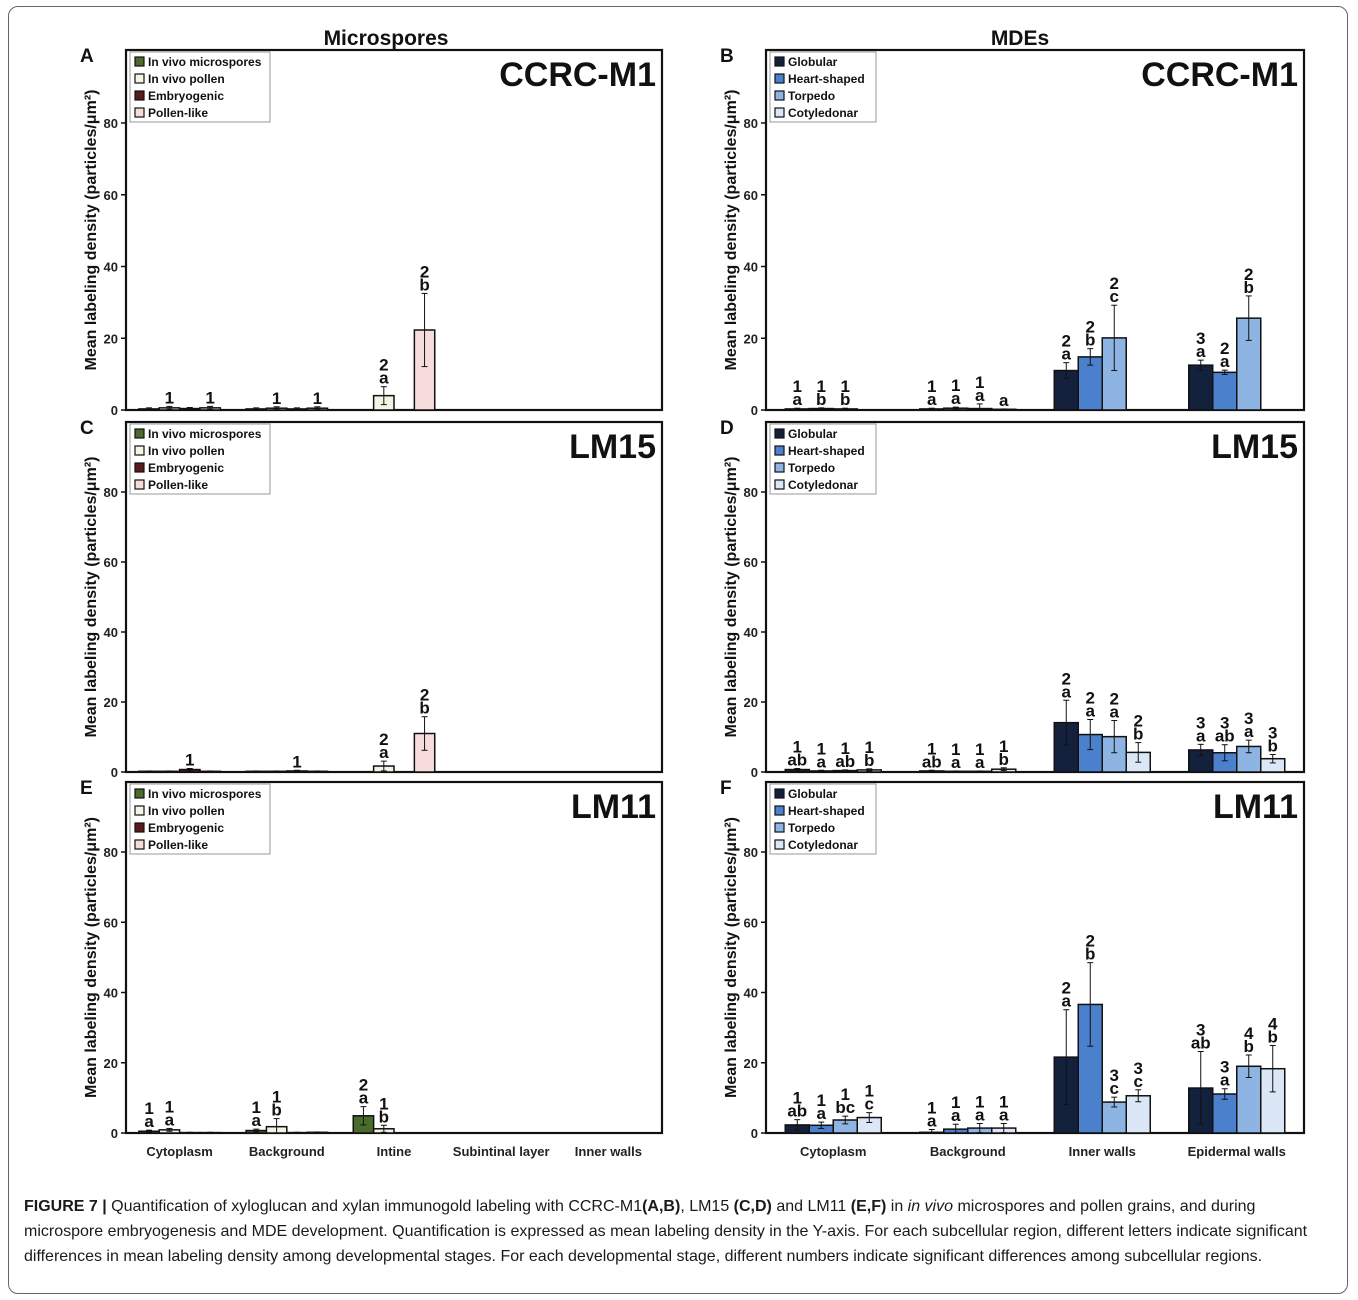 The width and height of the screenshot is (1358, 1300). What do you see at coordinates (612, 447) in the screenshot?
I see `antibody-label: LM15` at bounding box center [612, 447].